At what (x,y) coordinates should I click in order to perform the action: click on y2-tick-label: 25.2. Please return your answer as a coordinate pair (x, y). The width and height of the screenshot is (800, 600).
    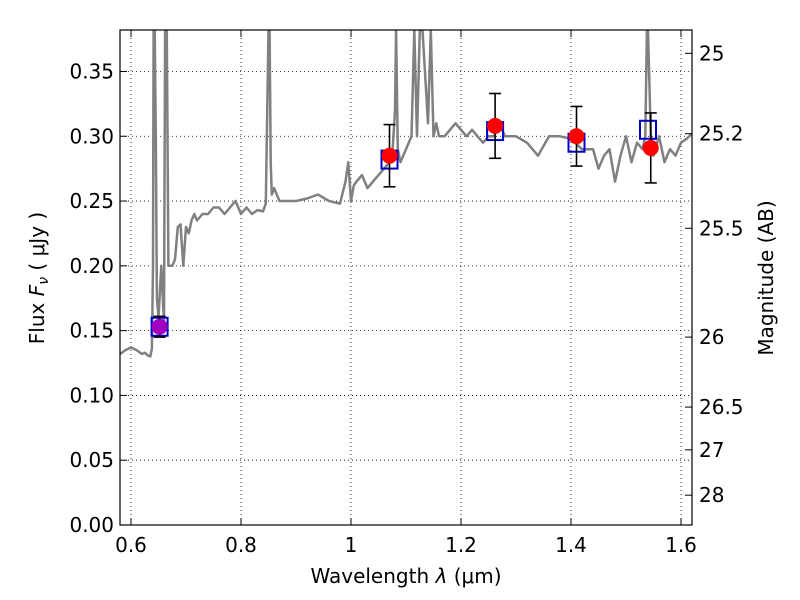
    Looking at the image, I should click on (721, 134).